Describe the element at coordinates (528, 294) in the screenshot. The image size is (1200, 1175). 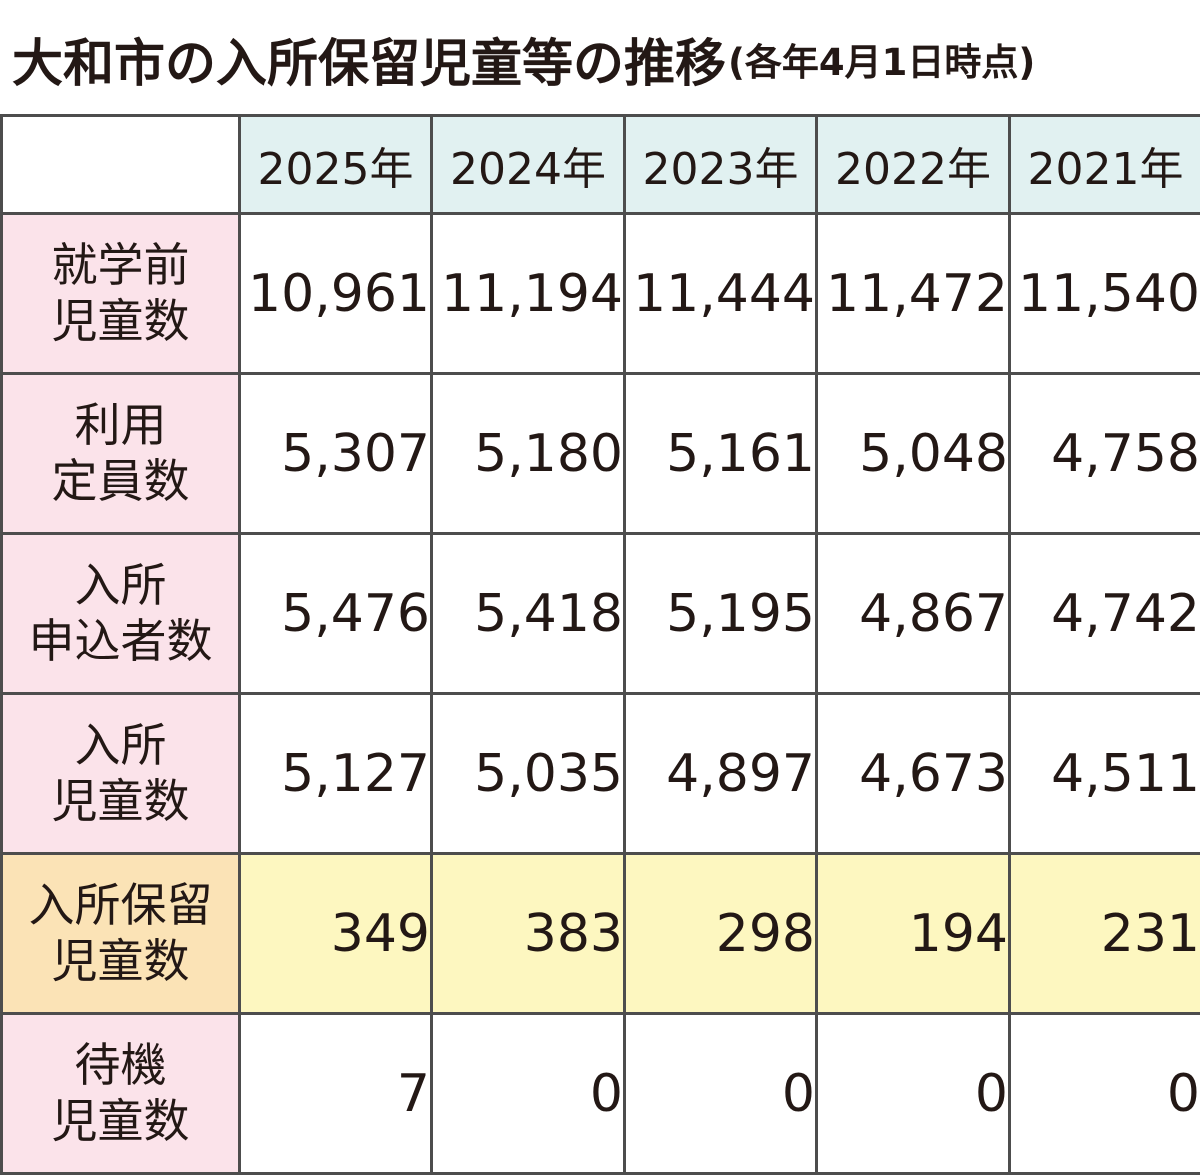
I see `value-cell: 11,194` at that location.